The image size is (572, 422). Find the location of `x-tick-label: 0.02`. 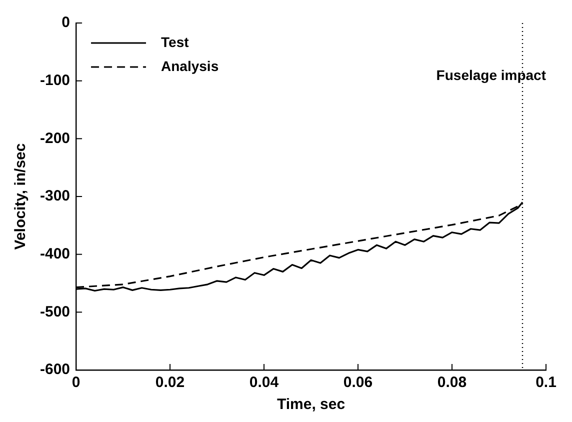

x-tick-label: 0.02 is located at coordinates (170, 383).